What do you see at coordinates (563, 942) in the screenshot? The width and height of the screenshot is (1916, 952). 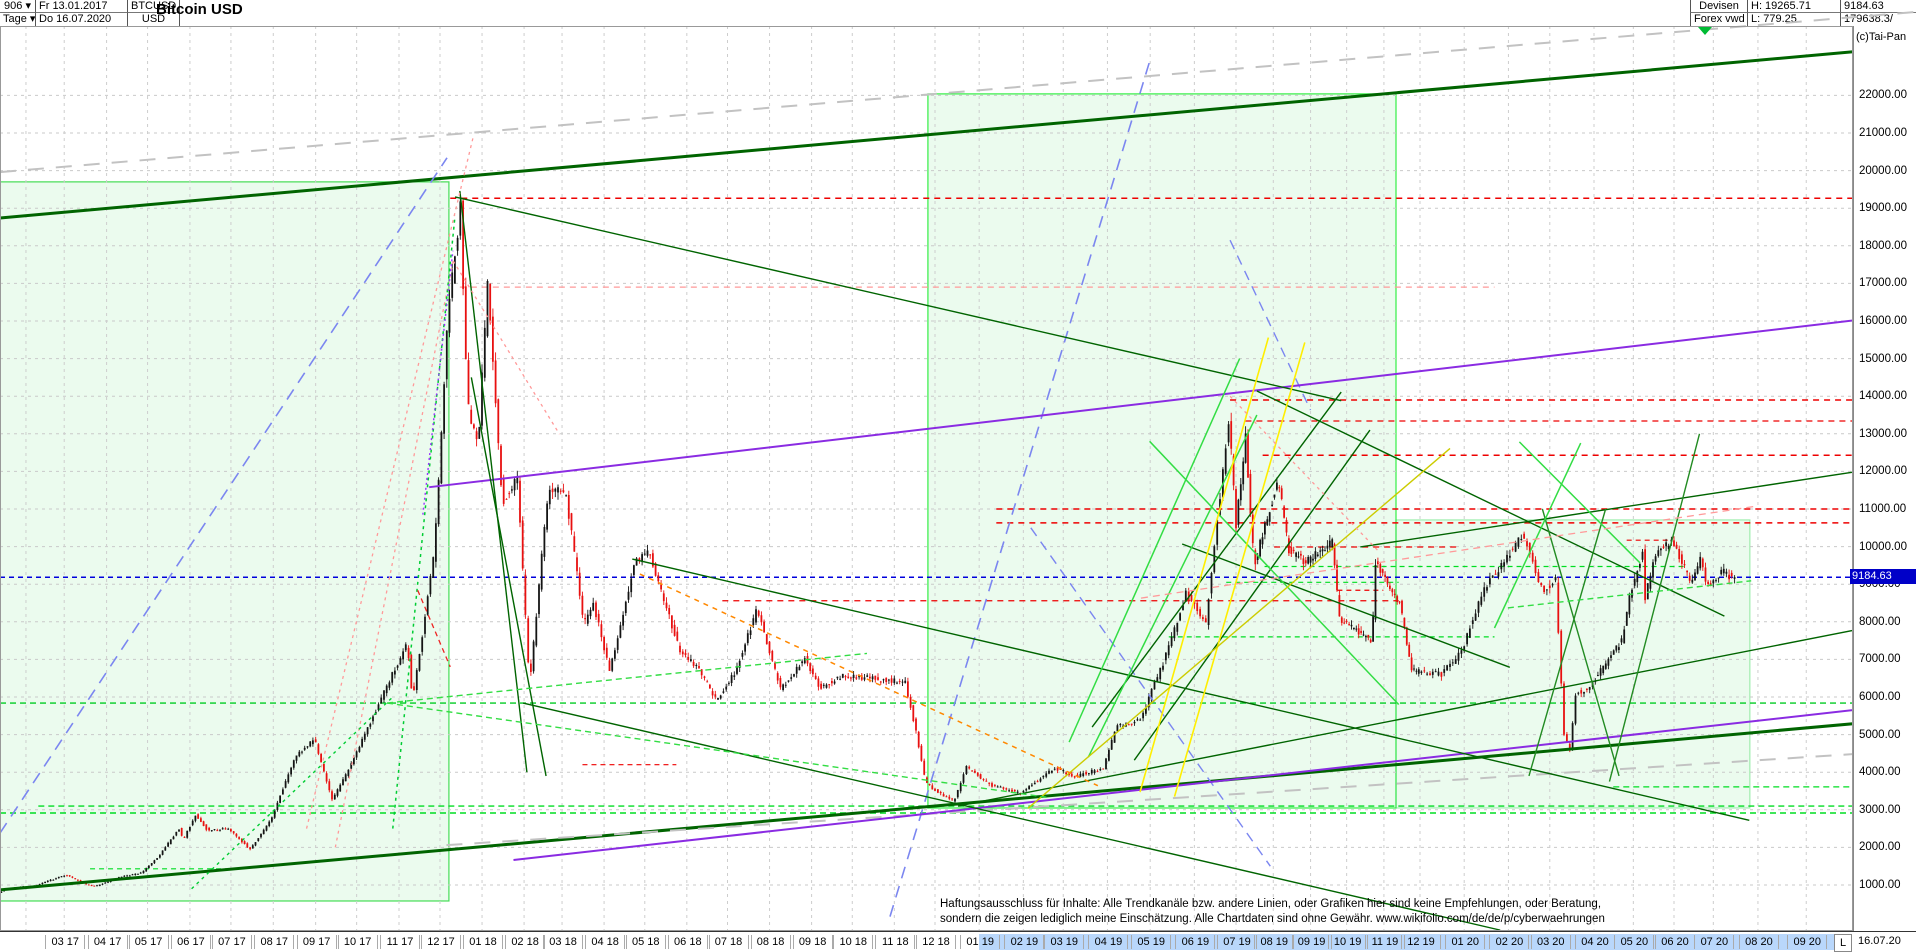 I see `month-label: 03 18` at bounding box center [563, 942].